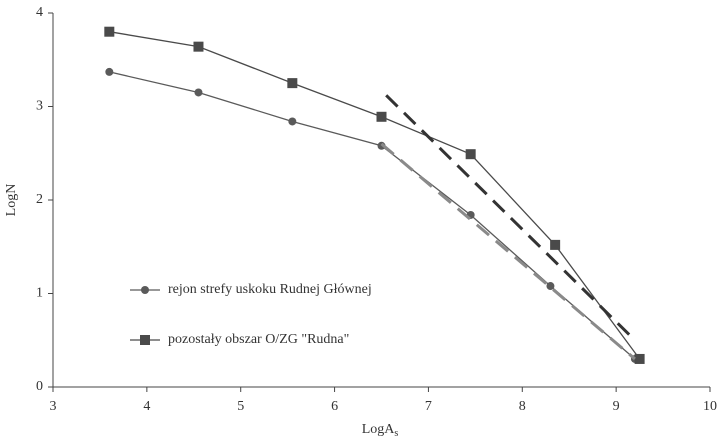  I want to click on x-tick-label: 6, so click(334, 406).